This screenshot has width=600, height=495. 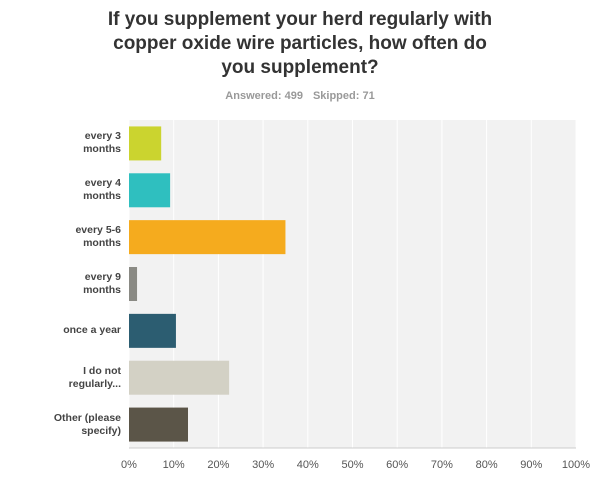 What do you see at coordinates (102, 190) in the screenshot?
I see `y-tick-label: every 4 months` at bounding box center [102, 190].